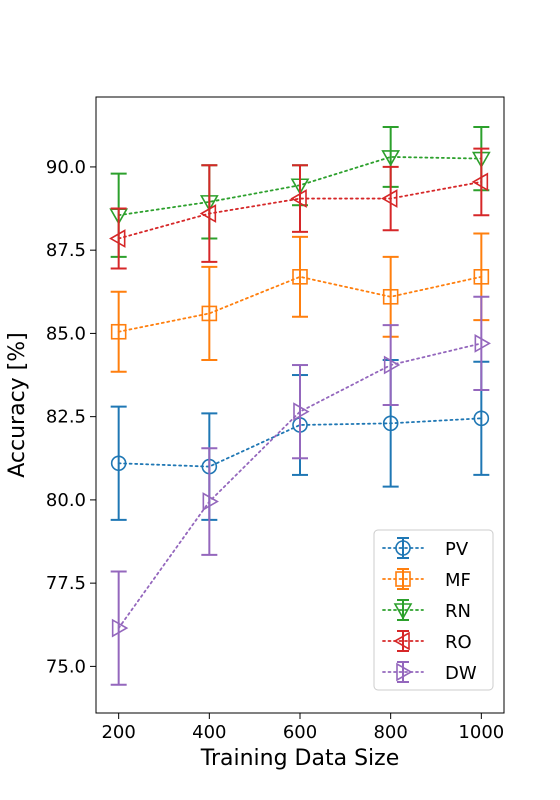 The height and width of the screenshot is (800, 560). Describe the element at coordinates (457, 549) in the screenshot. I see `legend-label: PV` at that location.